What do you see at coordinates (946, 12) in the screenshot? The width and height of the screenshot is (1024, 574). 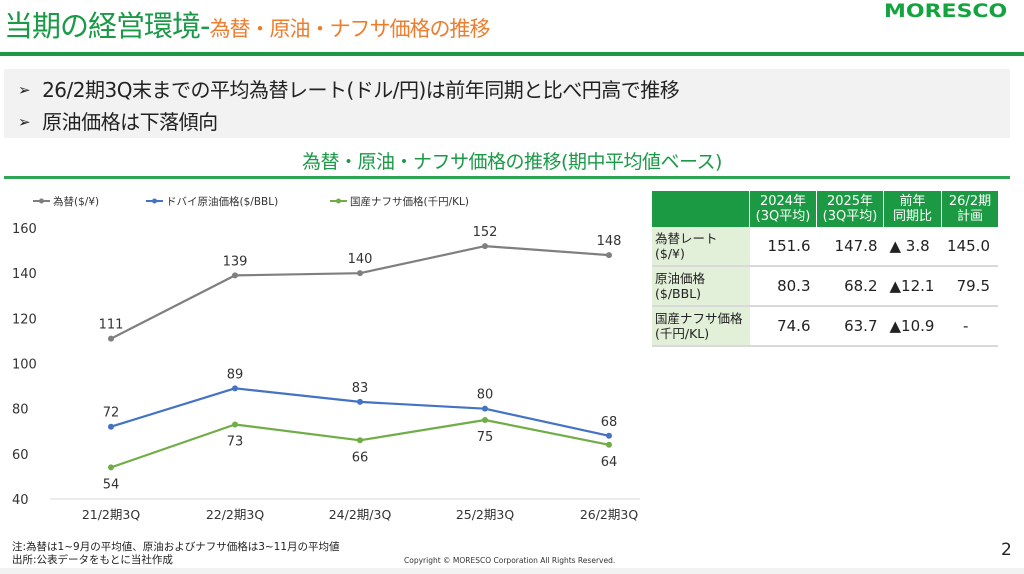 I see `moresco-logo: MORESCO` at bounding box center [946, 12].